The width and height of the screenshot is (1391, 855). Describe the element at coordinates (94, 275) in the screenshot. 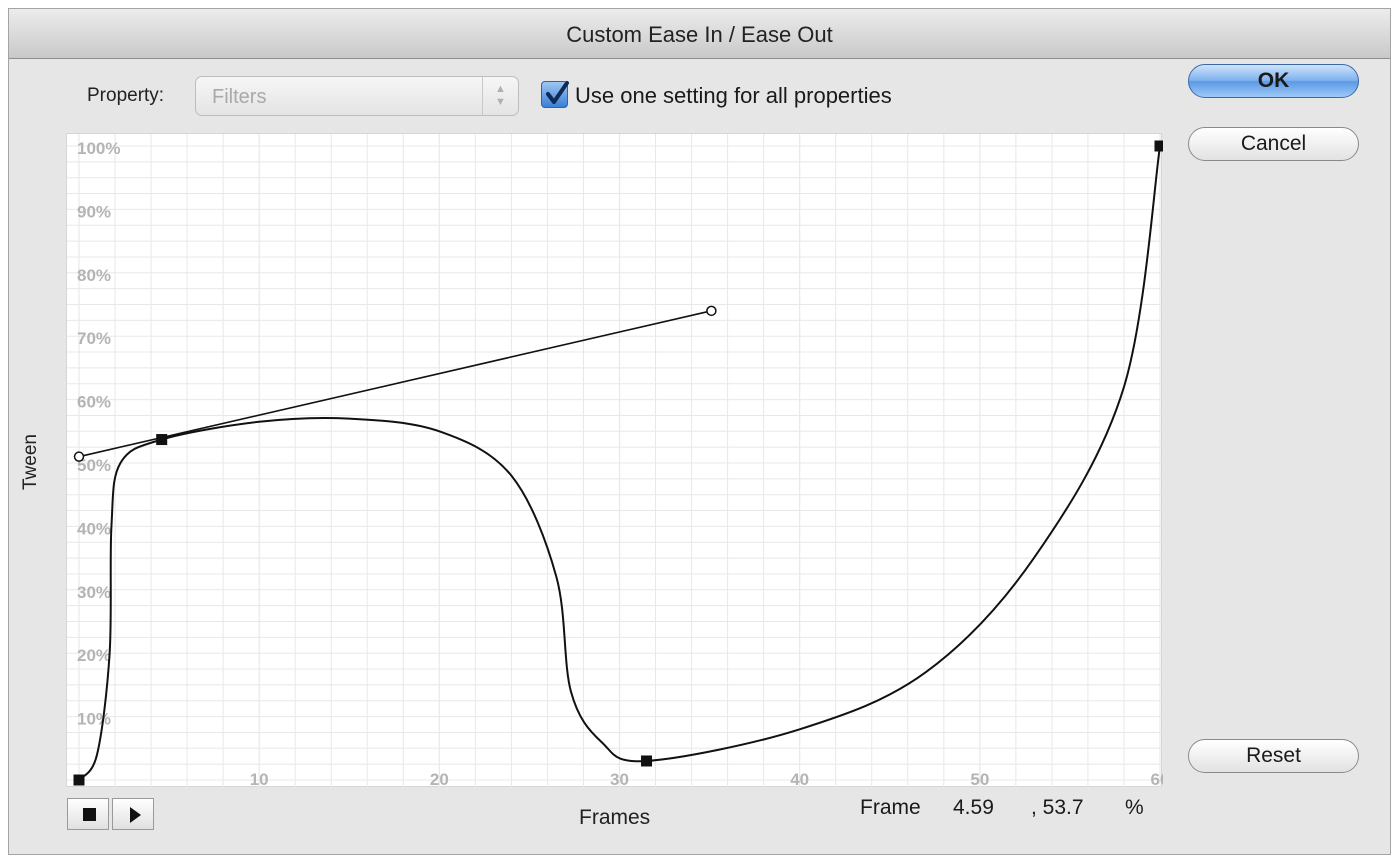

I see `y-tick-label: 80%` at that location.